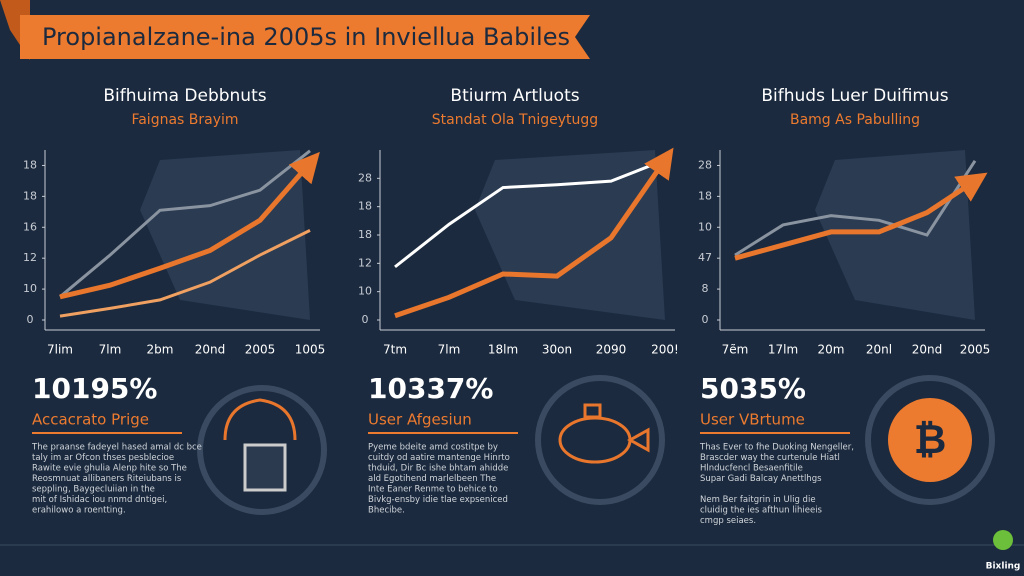 Image resolution: width=1024 pixels, height=576 pixels. What do you see at coordinates (420, 420) in the screenshot?
I see `stat-label: User Afgesiun` at bounding box center [420, 420].